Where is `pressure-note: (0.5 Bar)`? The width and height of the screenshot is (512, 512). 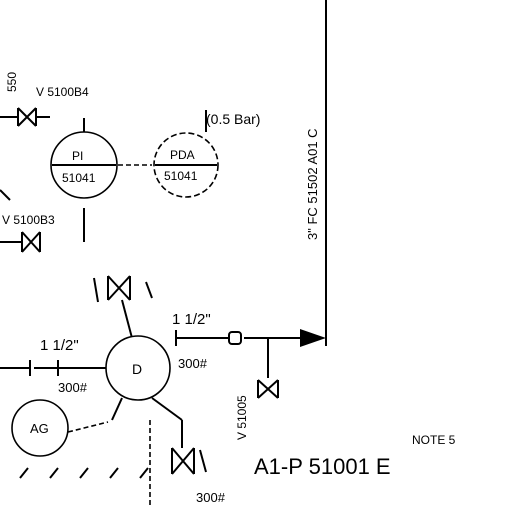
pressure-note: (0.5 Bar) is located at coordinates (233, 119).